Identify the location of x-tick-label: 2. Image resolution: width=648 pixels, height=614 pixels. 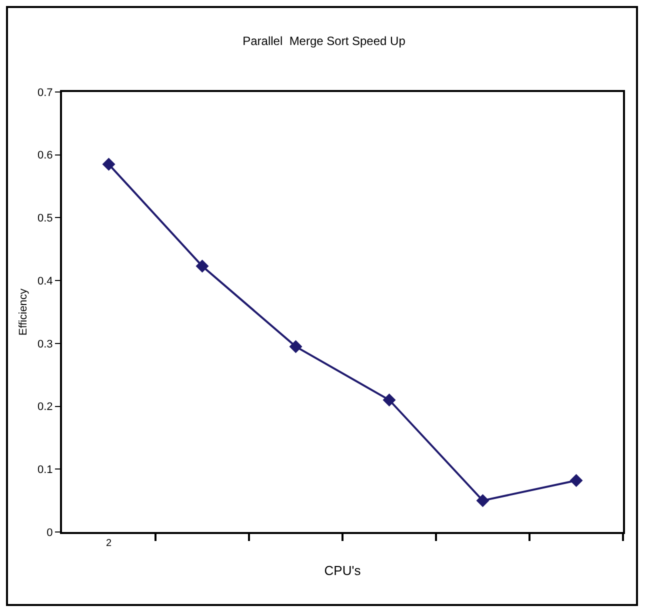
(109, 543).